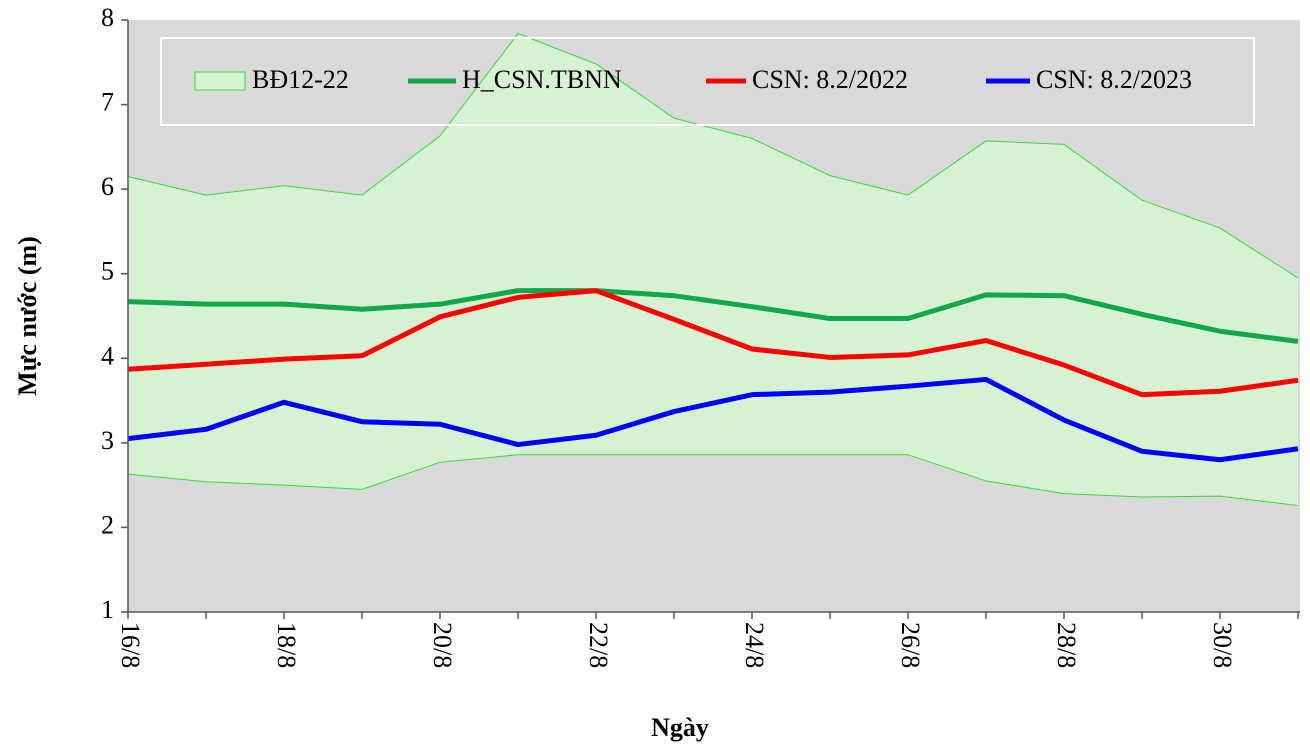 The image size is (1310, 751). What do you see at coordinates (220, 81) in the screenshot?
I see `legend-swatch` at bounding box center [220, 81].